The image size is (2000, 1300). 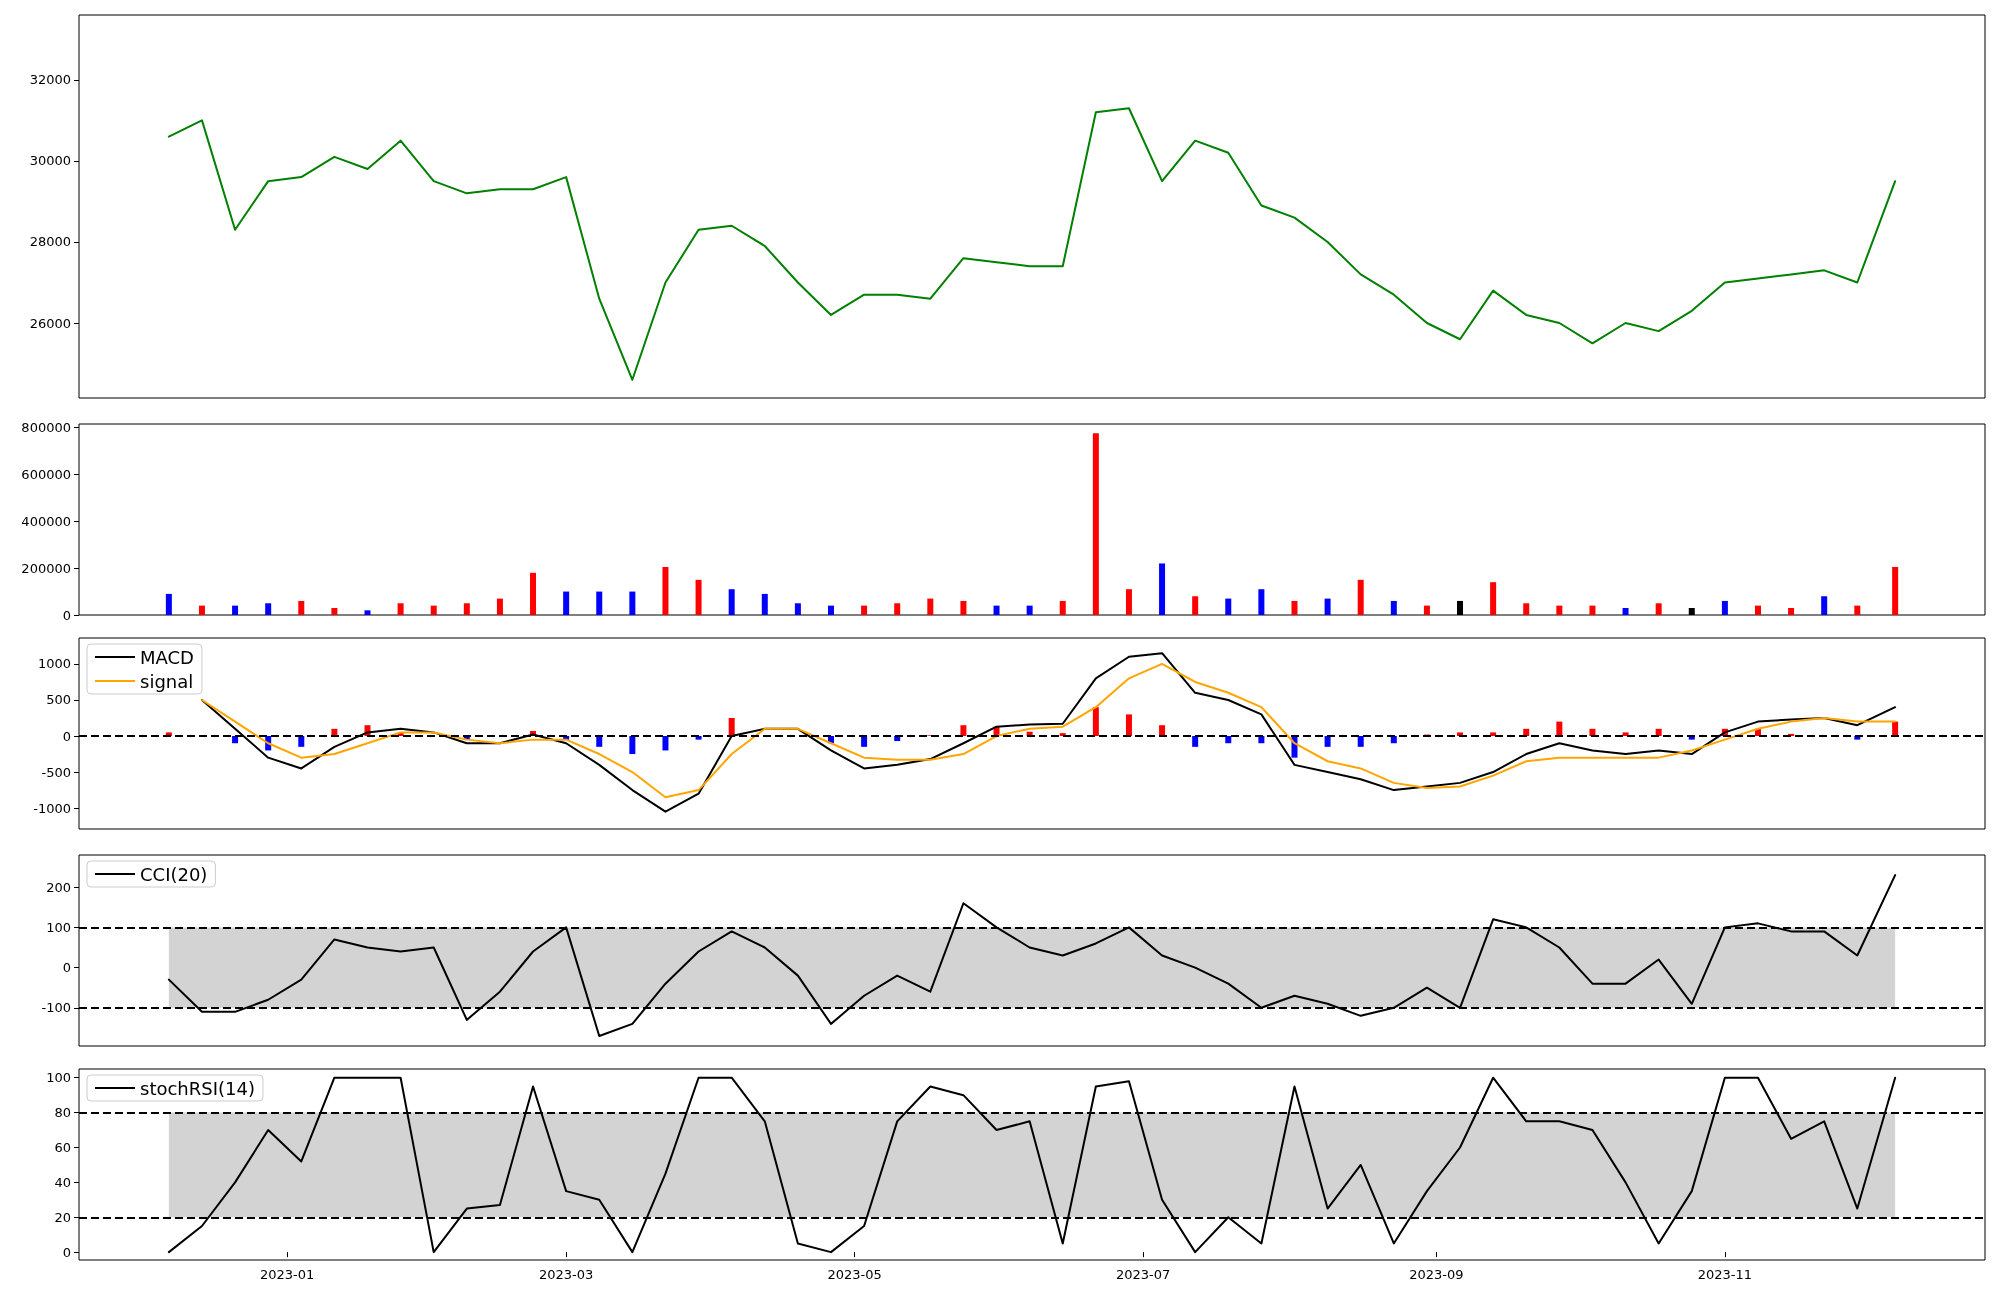 I want to click on y-tick-label: 20, so click(x=62, y=1217).